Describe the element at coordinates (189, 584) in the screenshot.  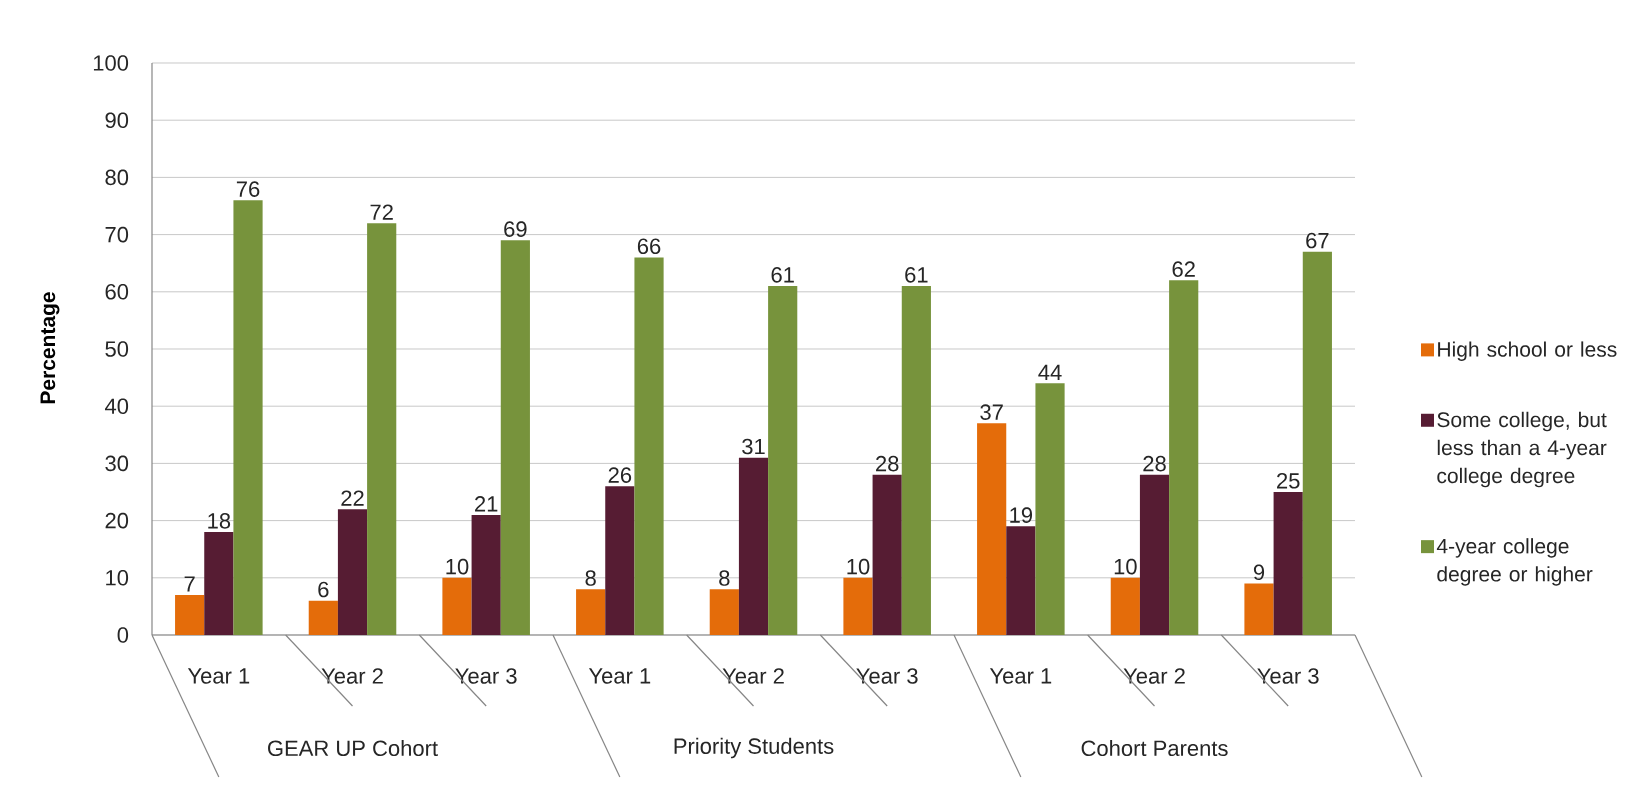
I see `data-label: 7` at that location.